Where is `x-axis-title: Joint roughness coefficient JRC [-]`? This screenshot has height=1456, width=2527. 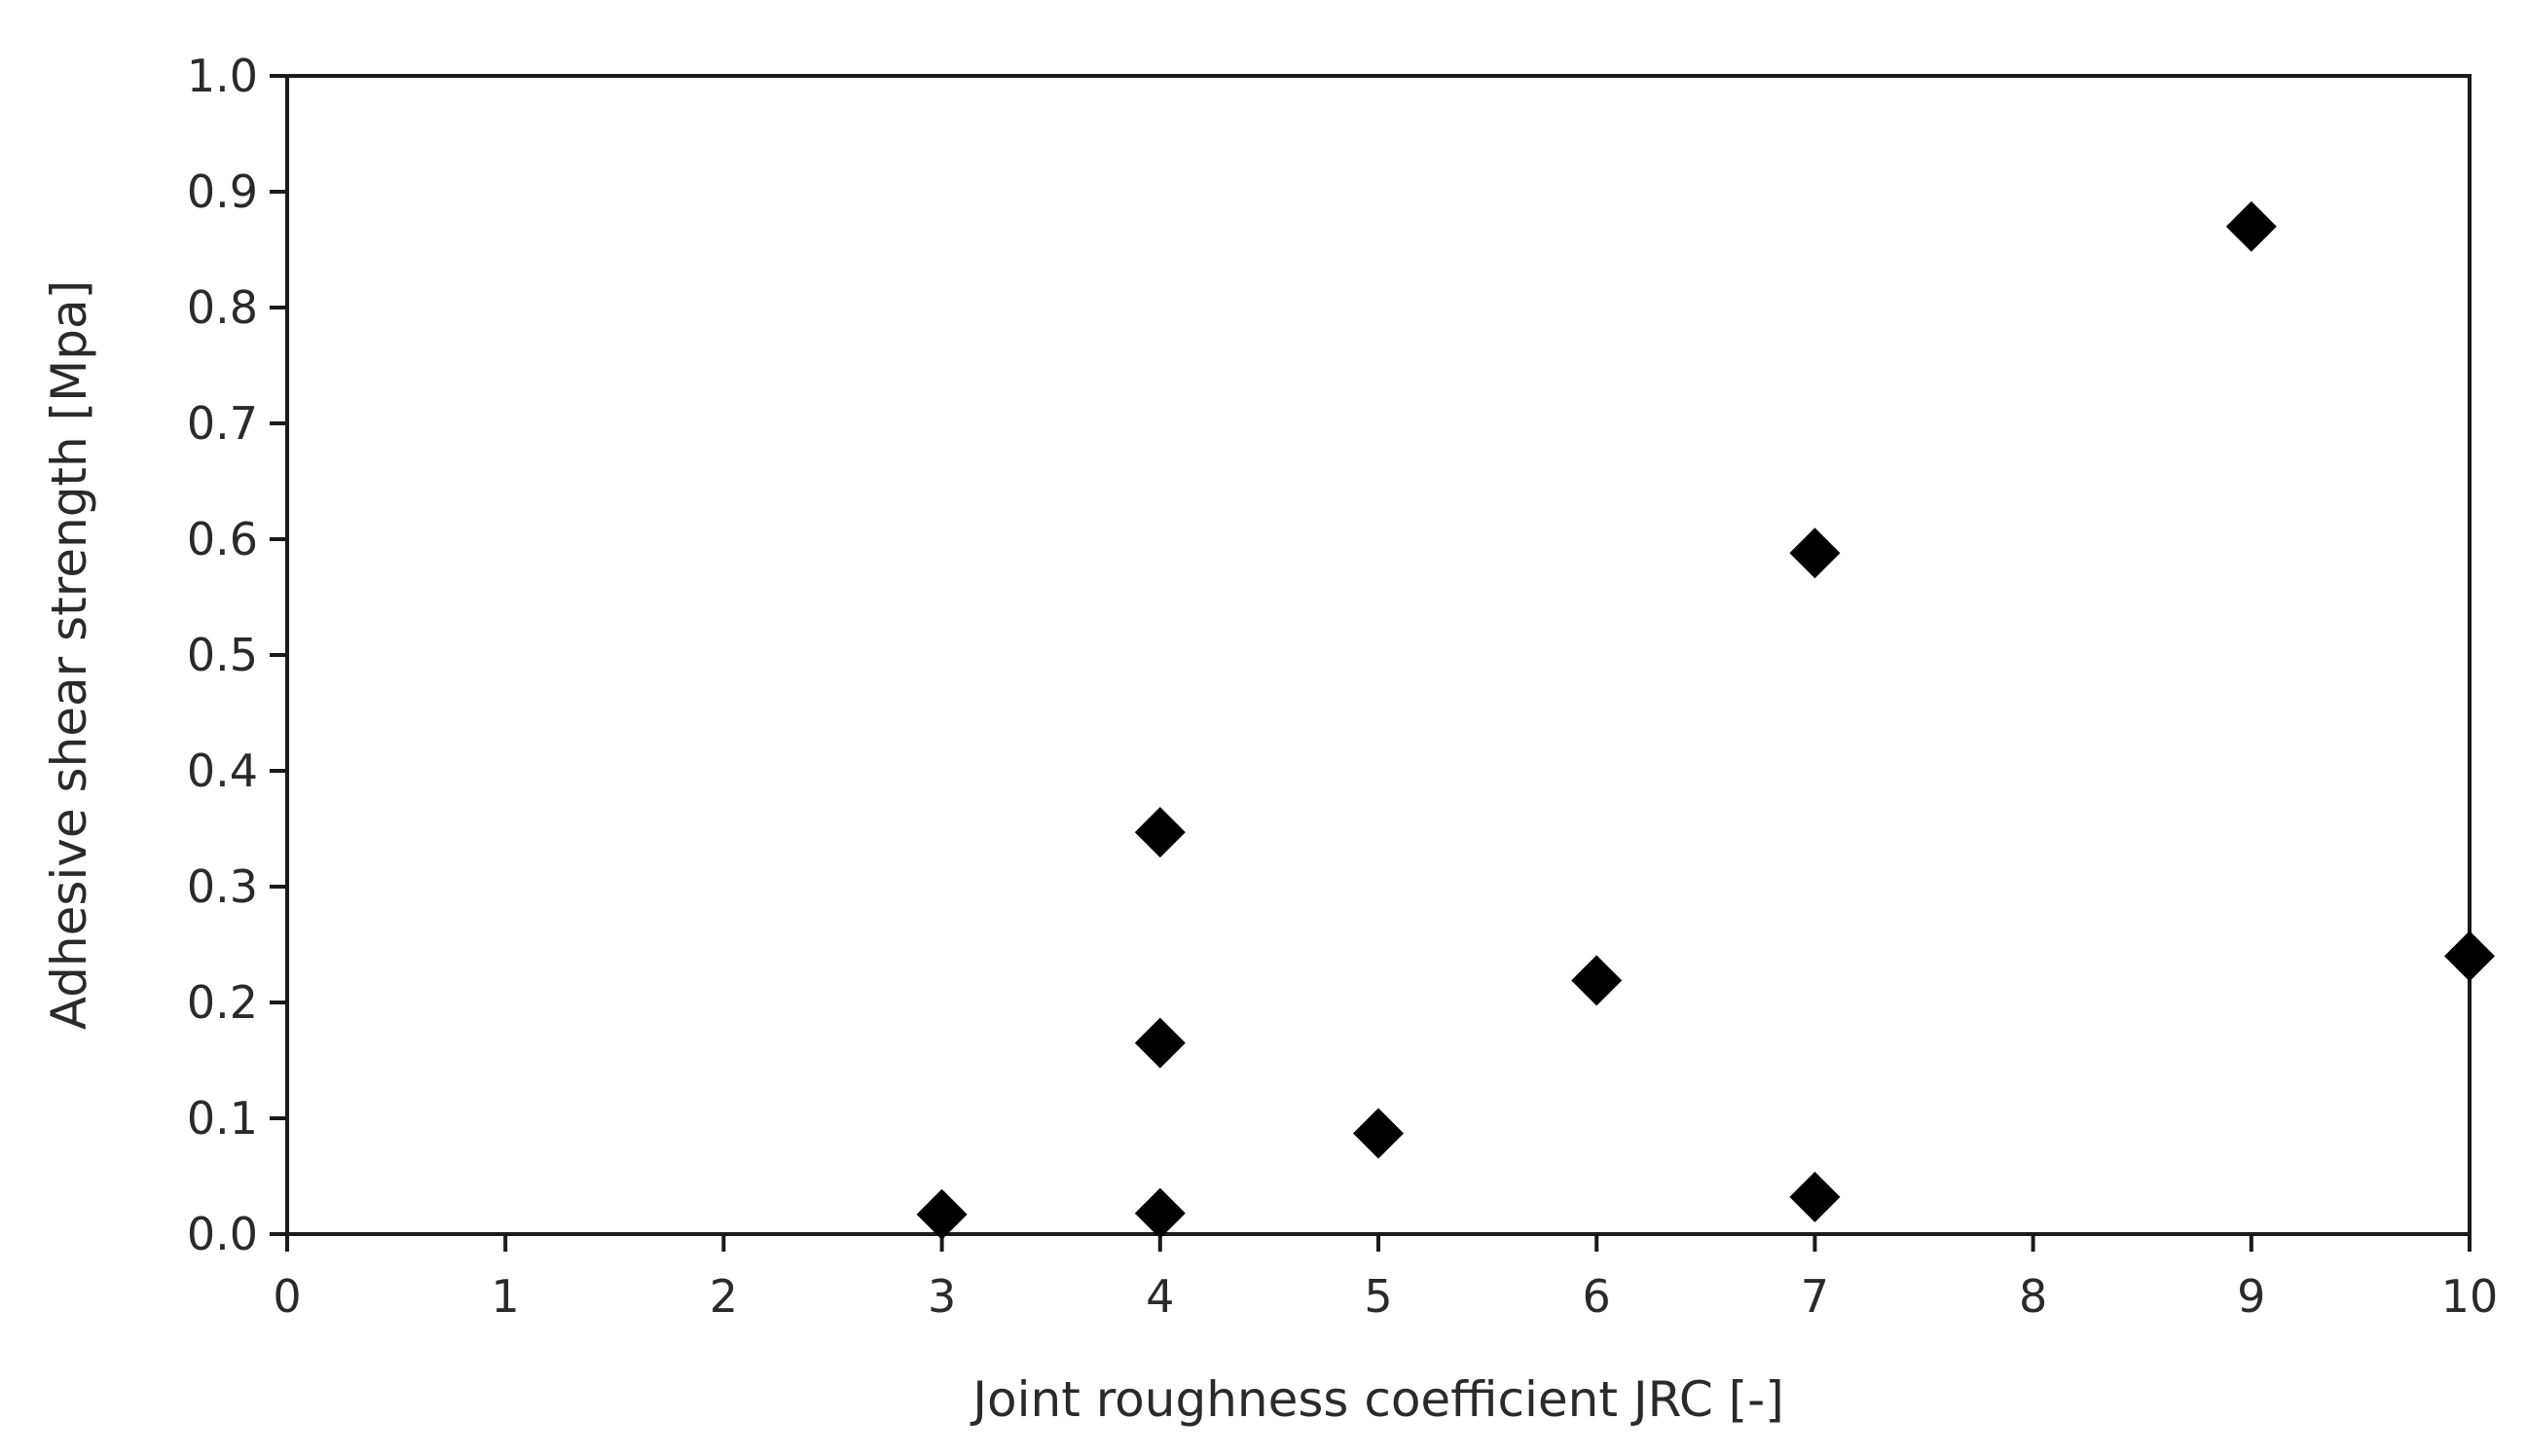
x-axis-title: Joint roughness coefficient JRC [-] is located at coordinates (1377, 1399).